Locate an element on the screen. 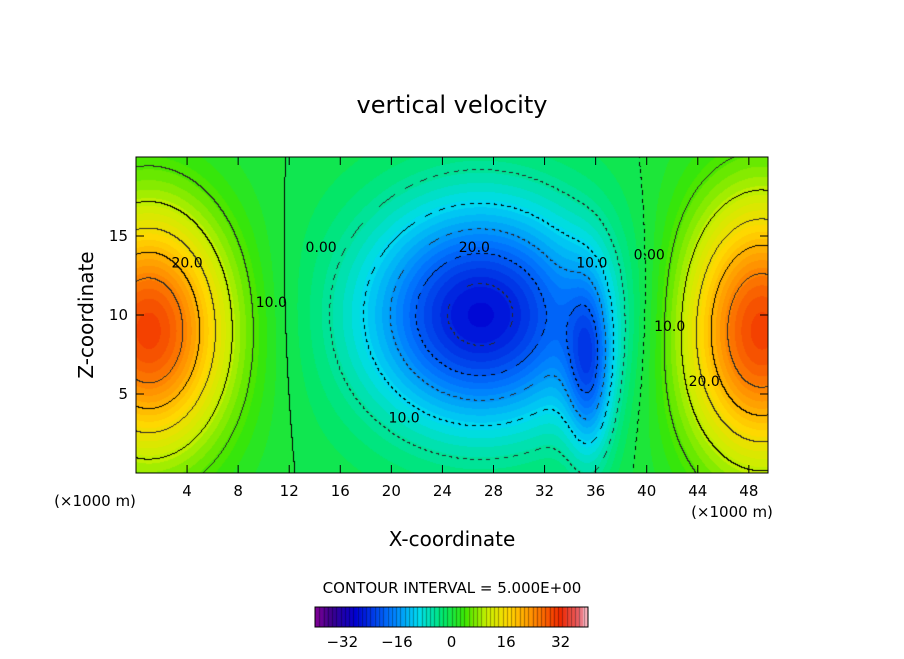 The height and width of the screenshot is (659, 904). x-tick-label: 44 is located at coordinates (697, 491).